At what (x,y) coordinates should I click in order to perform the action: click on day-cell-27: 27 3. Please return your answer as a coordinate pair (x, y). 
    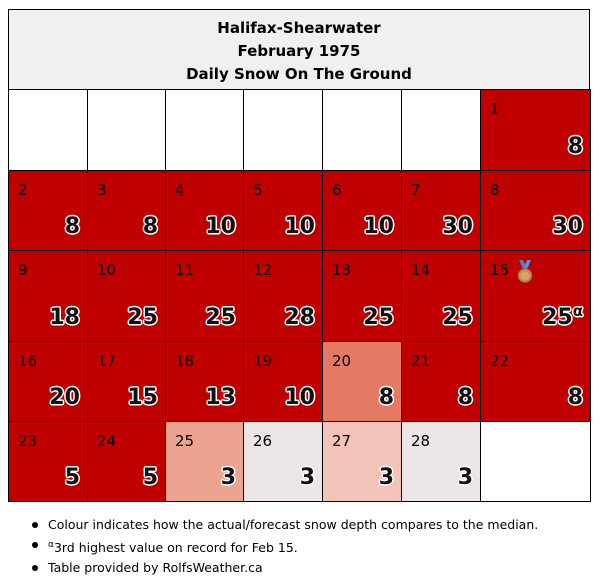
    Looking at the image, I should click on (362, 461).